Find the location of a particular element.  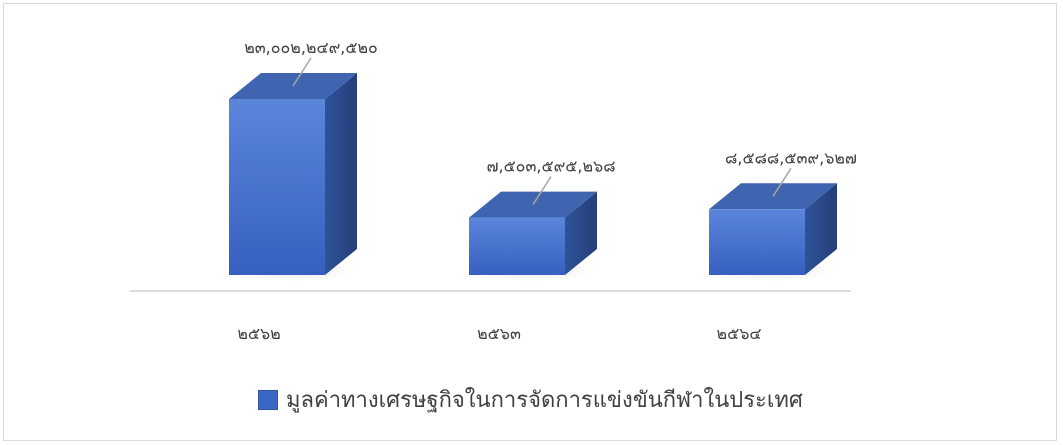

x-tick-label: ๒๕๖๔ is located at coordinates (739, 333).